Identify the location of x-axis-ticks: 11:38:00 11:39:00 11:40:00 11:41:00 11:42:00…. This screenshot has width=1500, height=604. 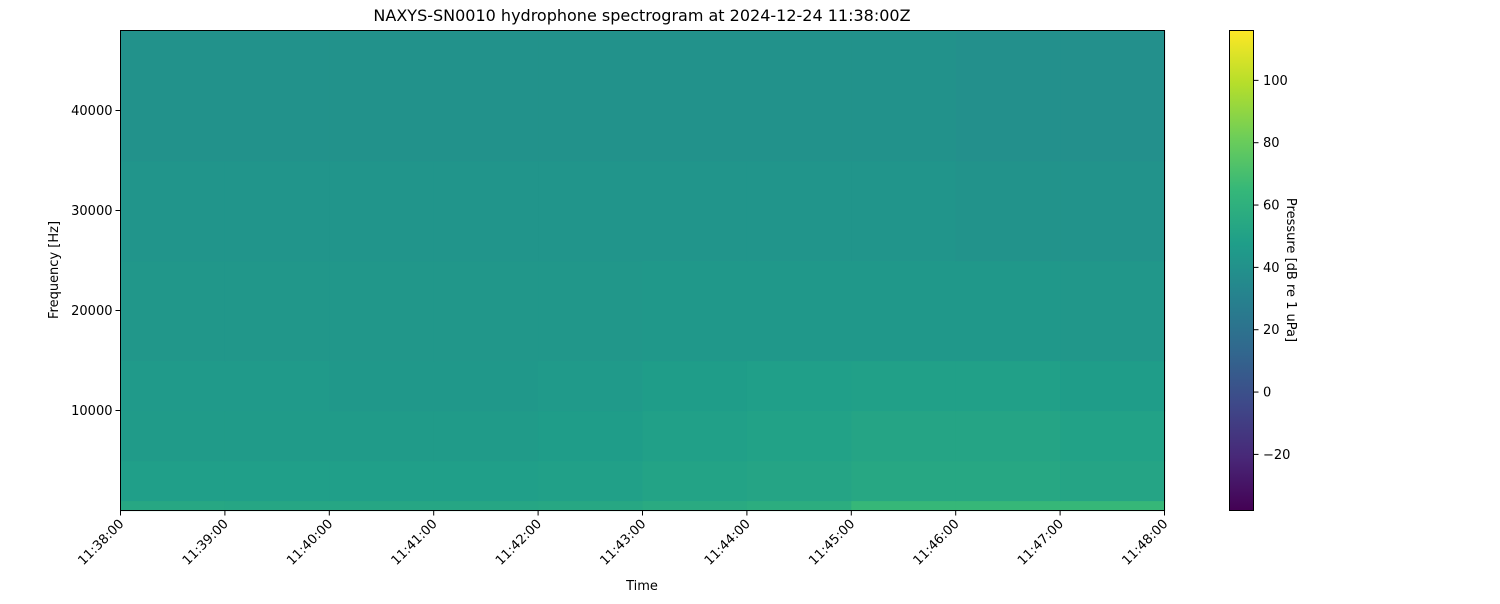
(623, 539).